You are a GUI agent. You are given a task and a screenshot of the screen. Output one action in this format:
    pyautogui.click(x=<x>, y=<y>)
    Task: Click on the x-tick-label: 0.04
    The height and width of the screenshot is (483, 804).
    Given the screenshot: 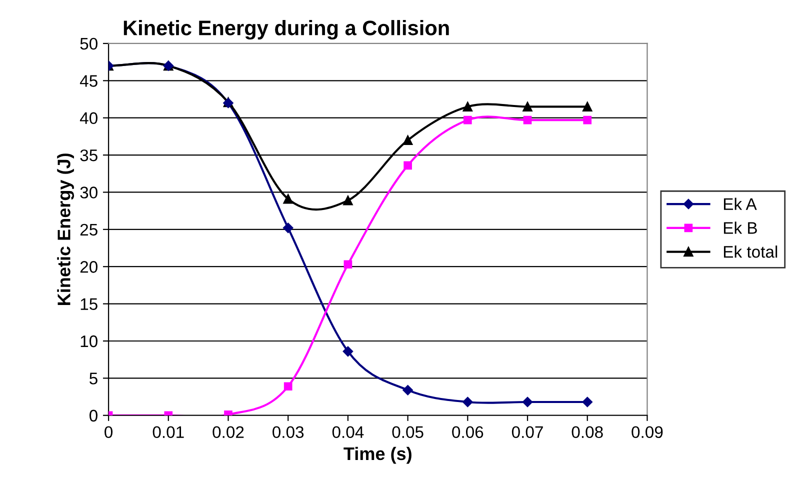 What is the action you would take?
    pyautogui.click(x=348, y=432)
    